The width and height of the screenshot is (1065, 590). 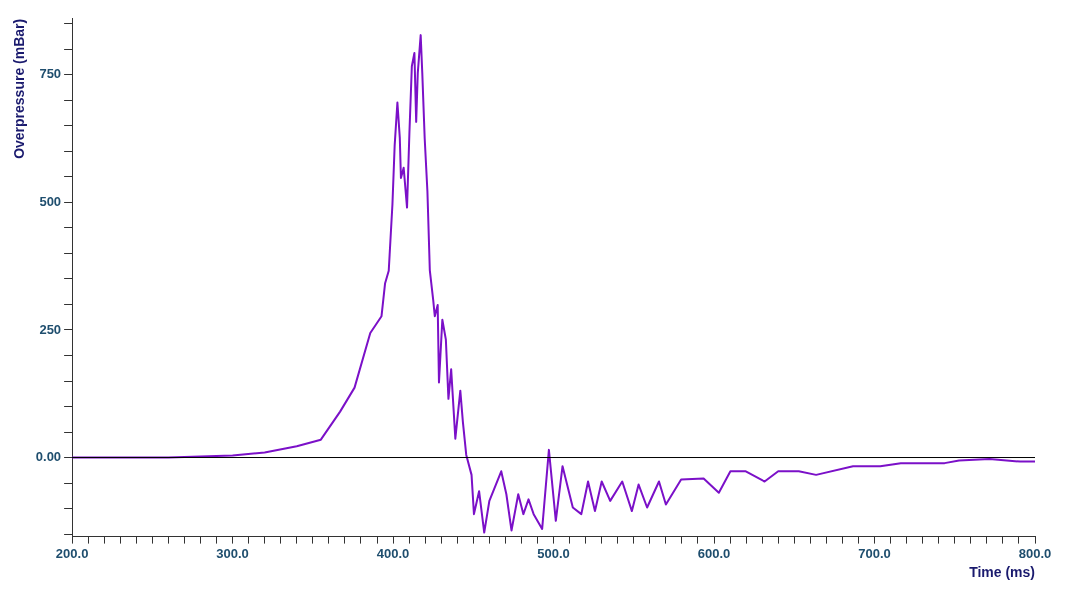 I want to click on y-tick-label: 0.00, so click(x=48, y=457).